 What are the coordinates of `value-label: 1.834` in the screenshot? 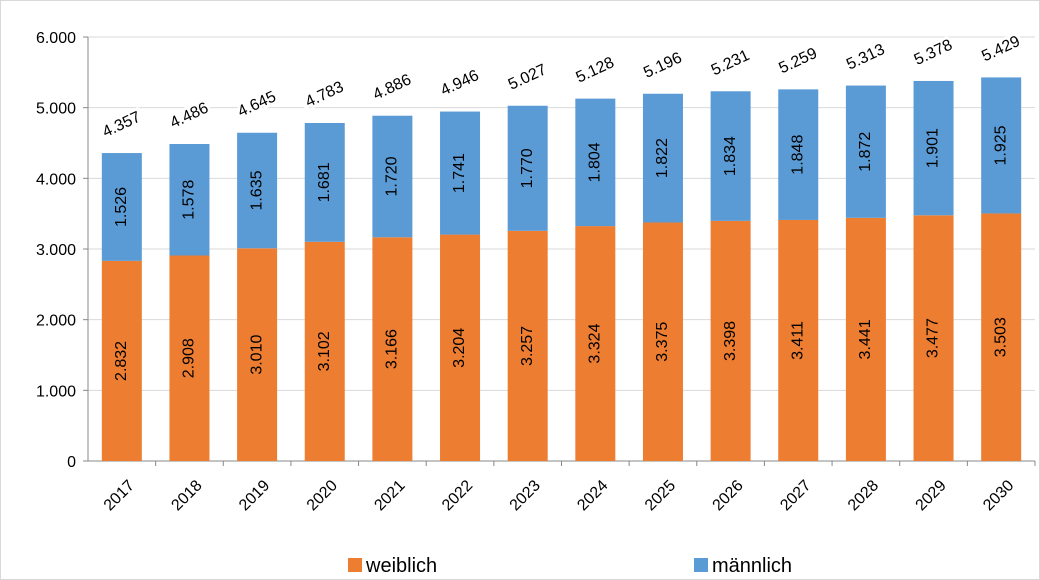 It's located at (730, 156).